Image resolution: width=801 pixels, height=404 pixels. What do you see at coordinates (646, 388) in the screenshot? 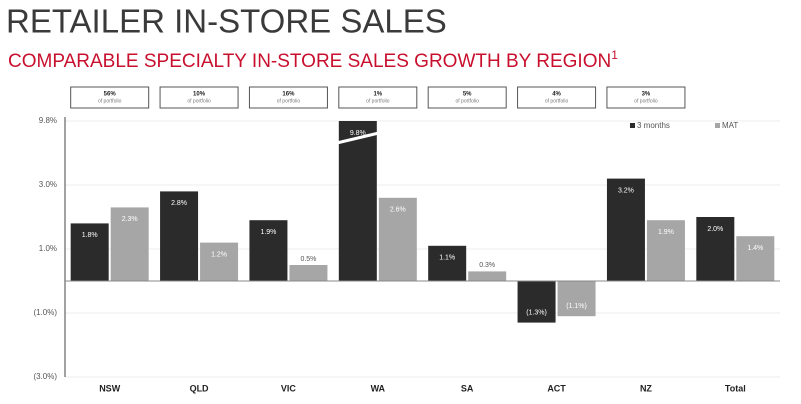
I see `x-tick-label: NZ` at bounding box center [646, 388].